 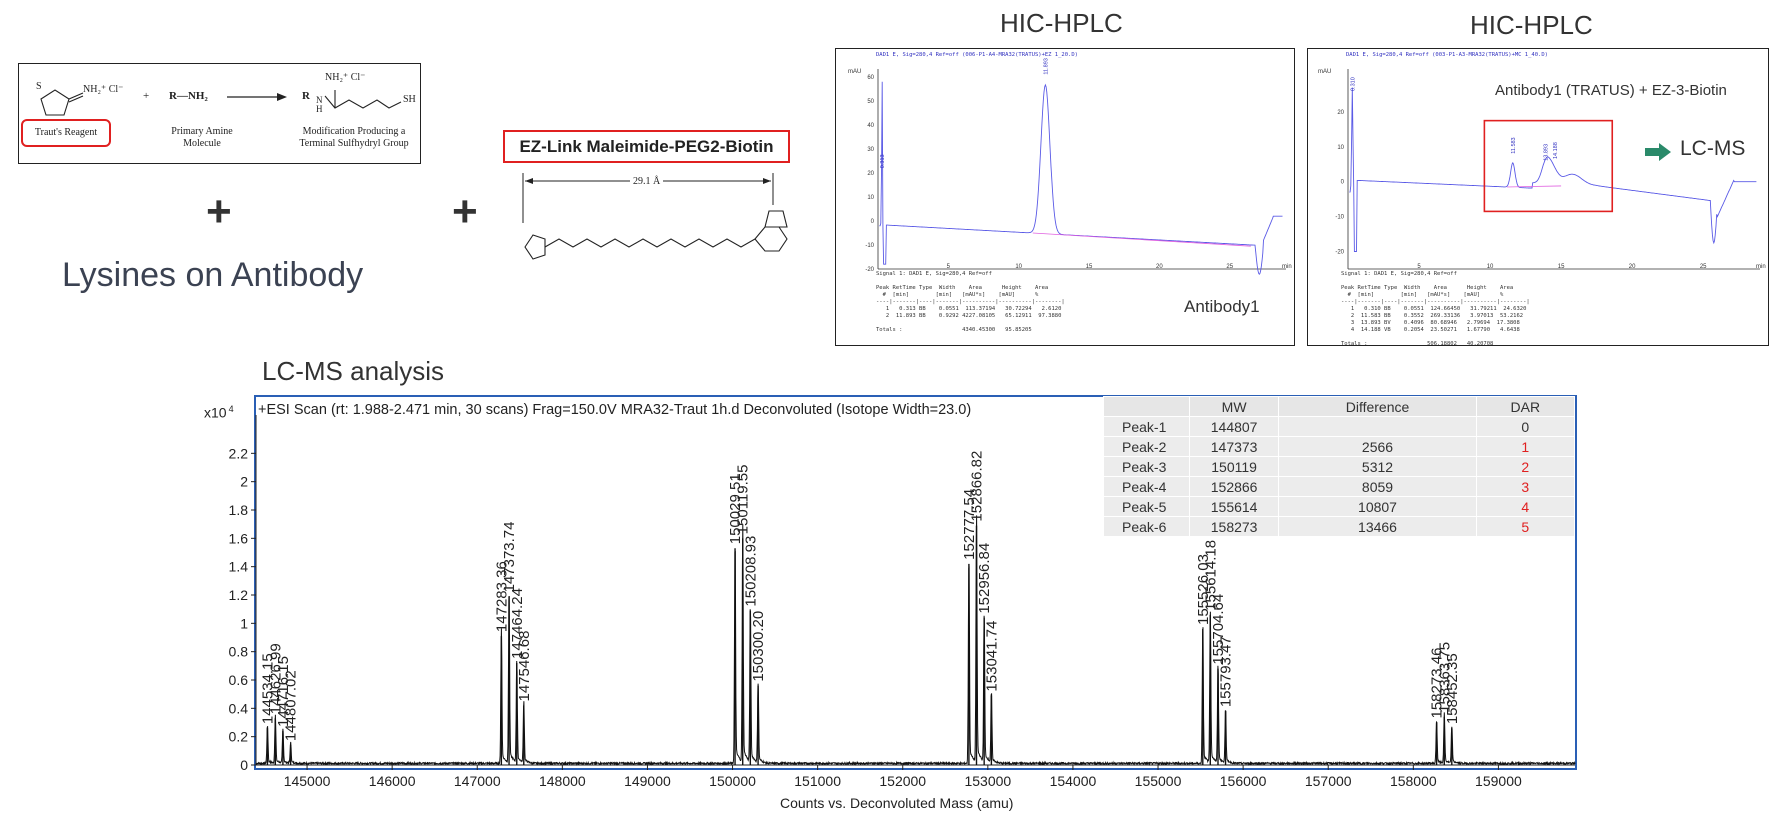 I want to click on plus-sign-middle: +, so click(x=465, y=211).